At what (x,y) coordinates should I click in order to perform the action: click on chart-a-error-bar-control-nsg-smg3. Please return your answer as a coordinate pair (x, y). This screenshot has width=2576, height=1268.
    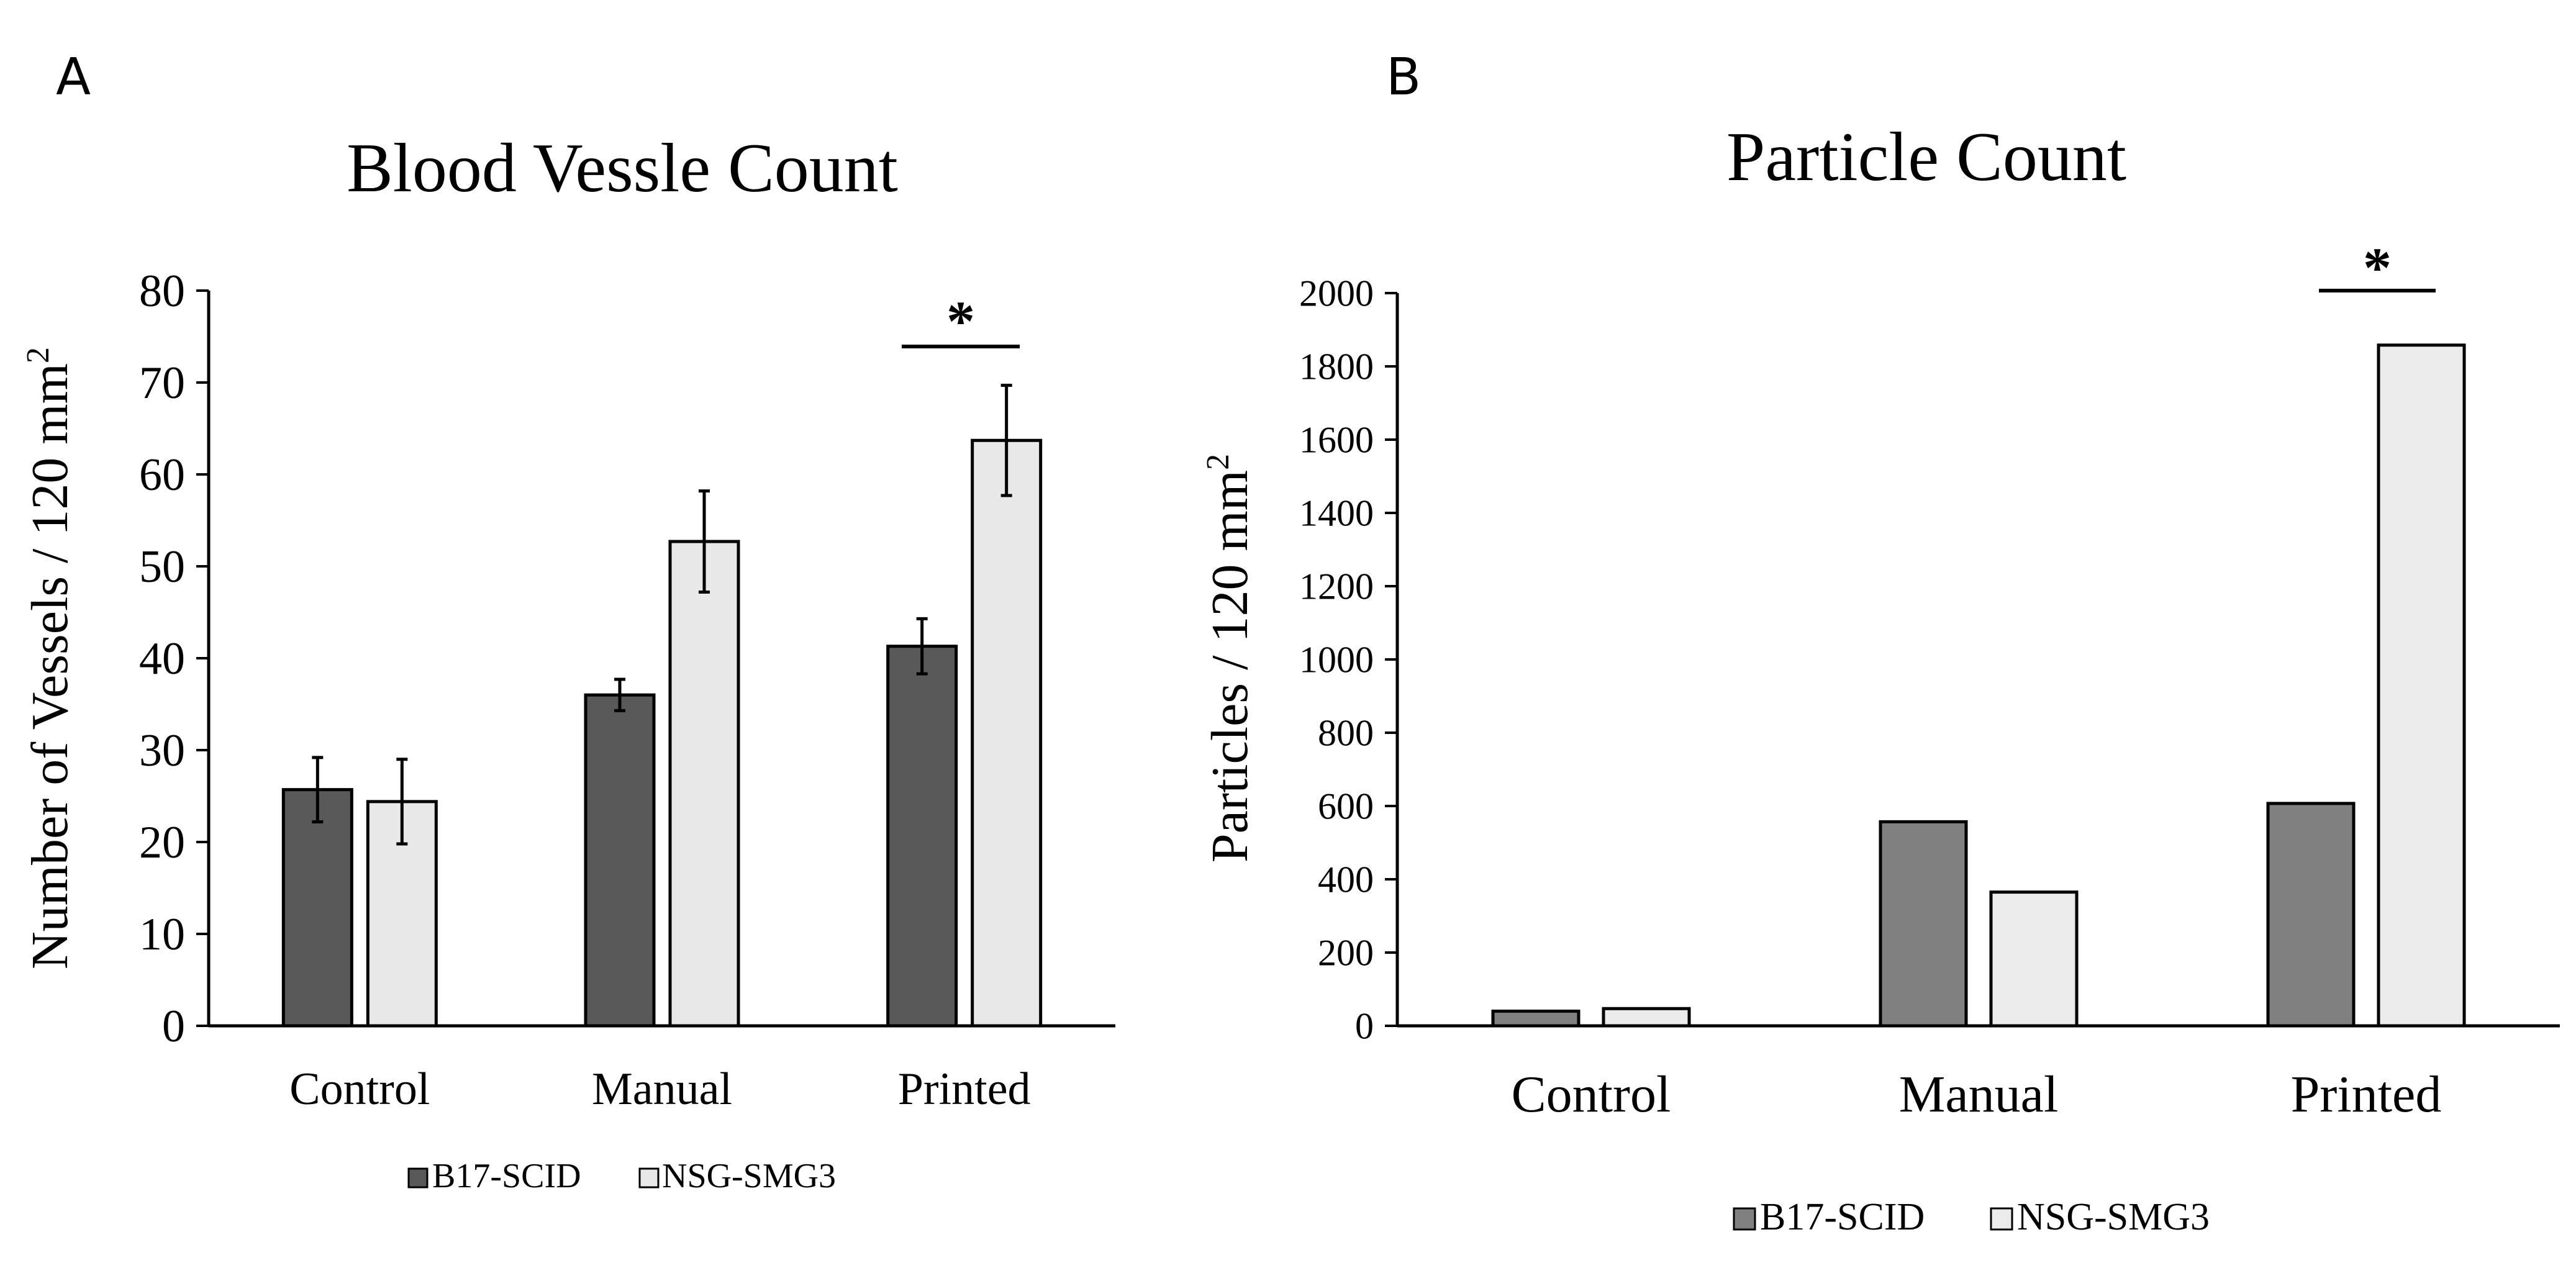
    Looking at the image, I should click on (402, 802).